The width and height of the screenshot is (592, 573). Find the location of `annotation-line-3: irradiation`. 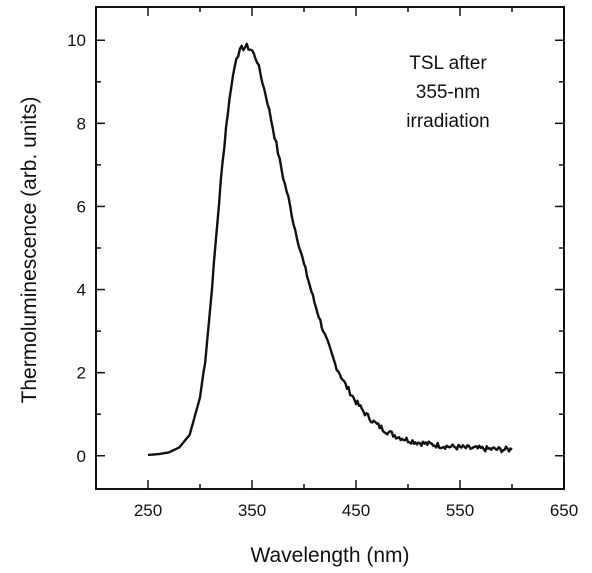

annotation-line-3: irradiation is located at coordinates (447, 121).